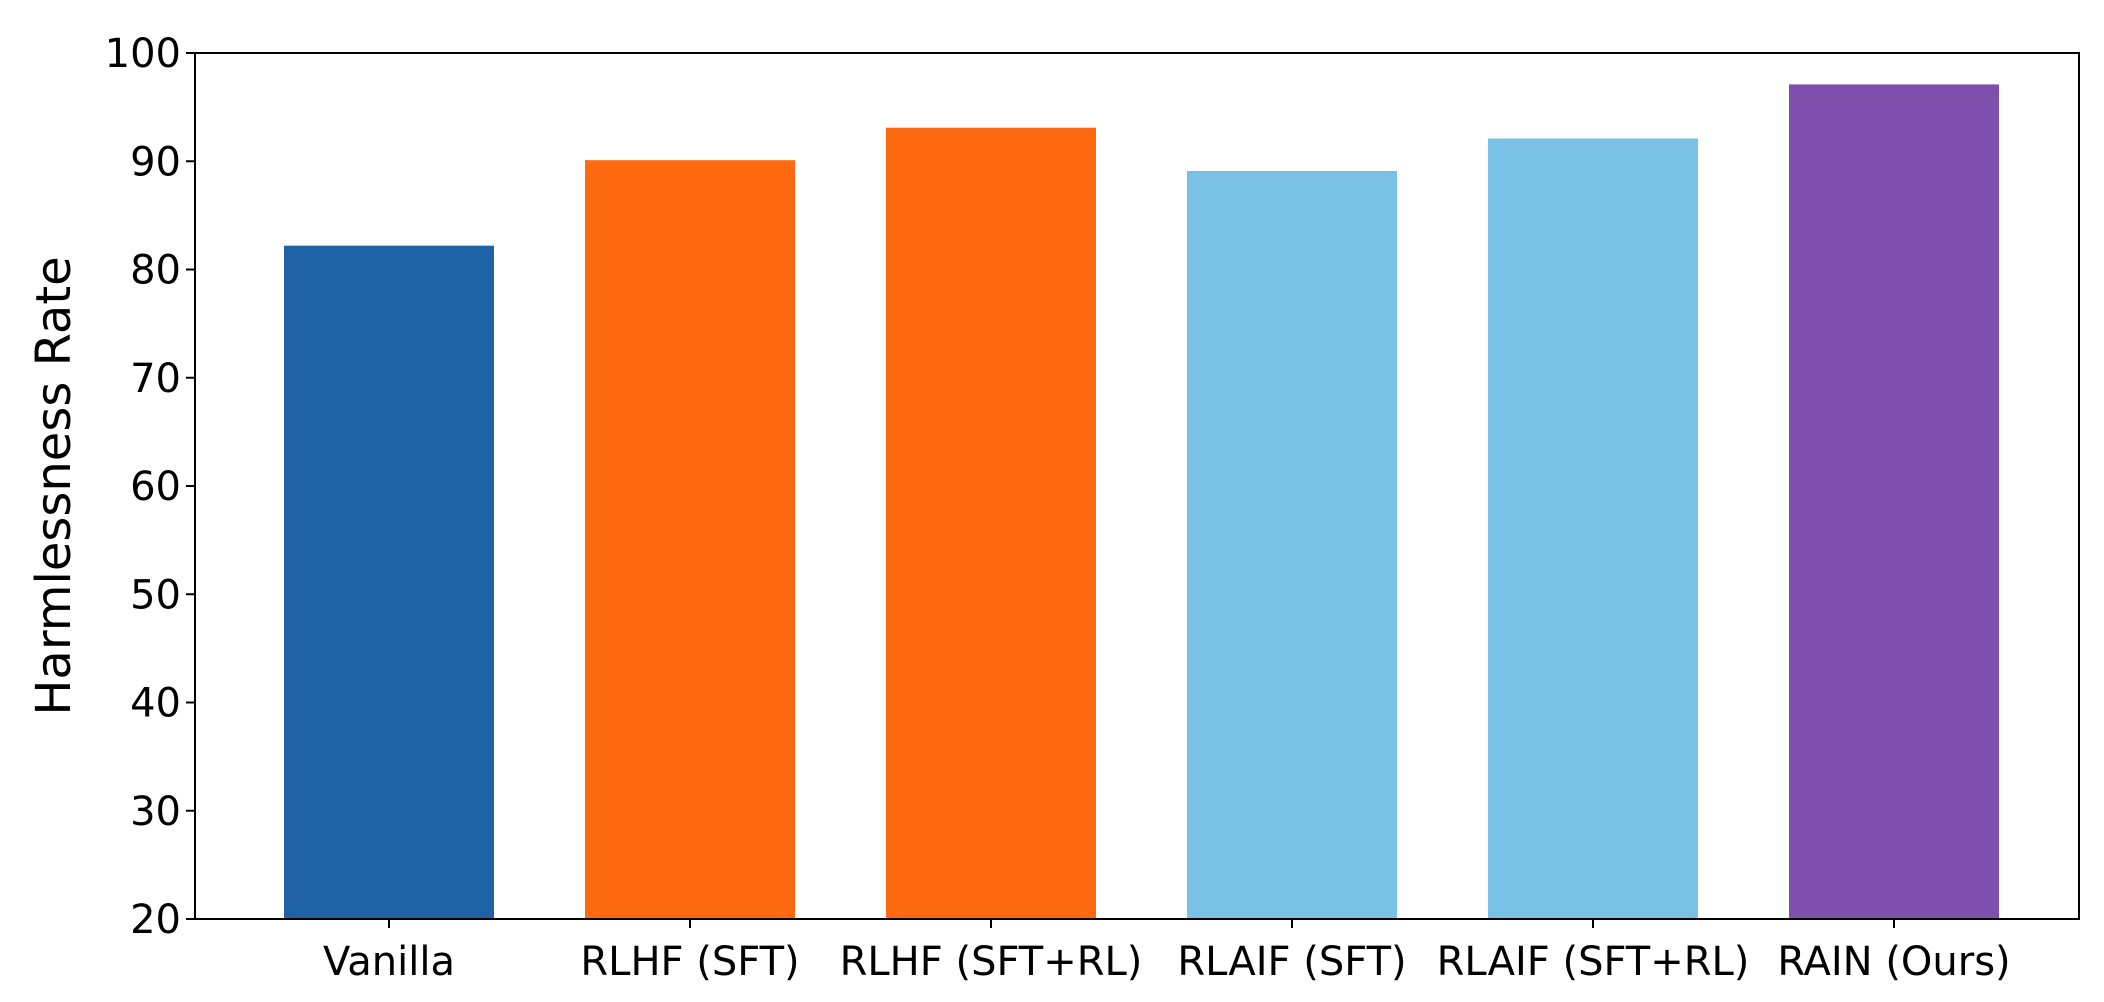 This screenshot has width=2104, height=1002. I want to click on y-tick-label: 80, so click(155, 271).